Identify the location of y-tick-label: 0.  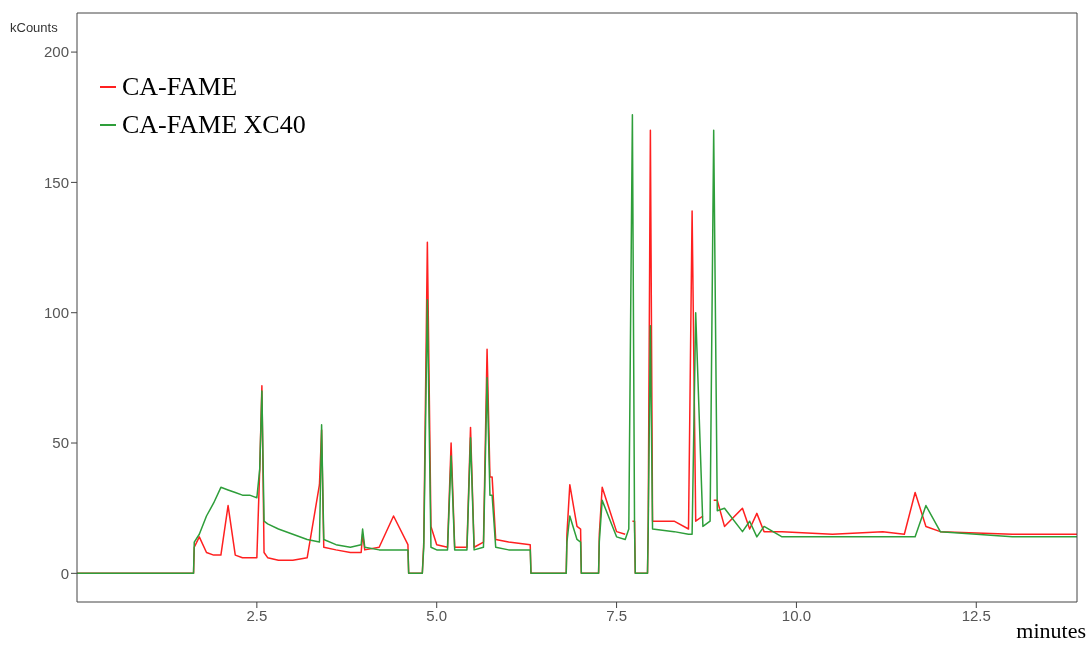
(64, 573).